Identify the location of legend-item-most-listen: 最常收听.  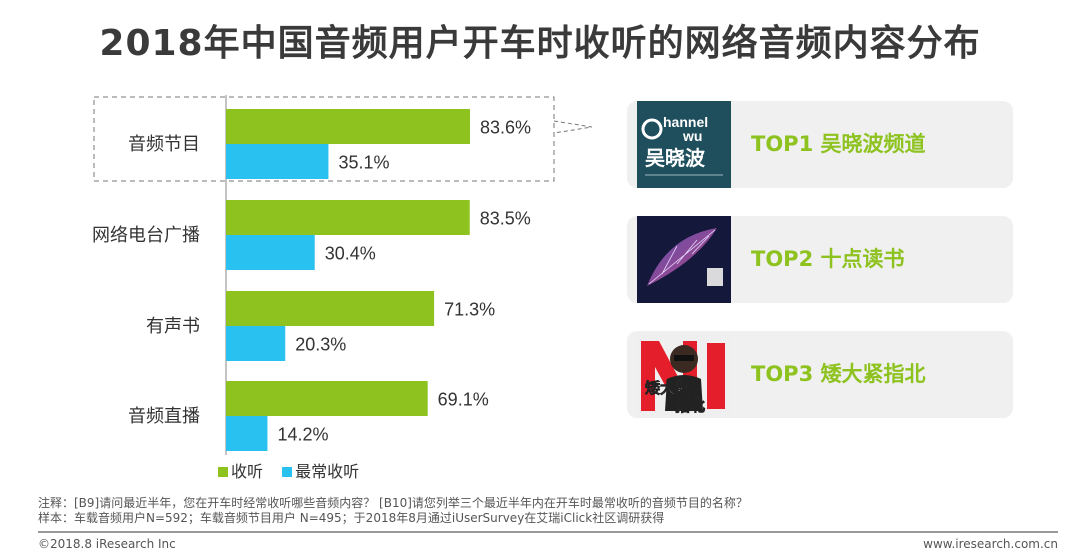
(320, 470).